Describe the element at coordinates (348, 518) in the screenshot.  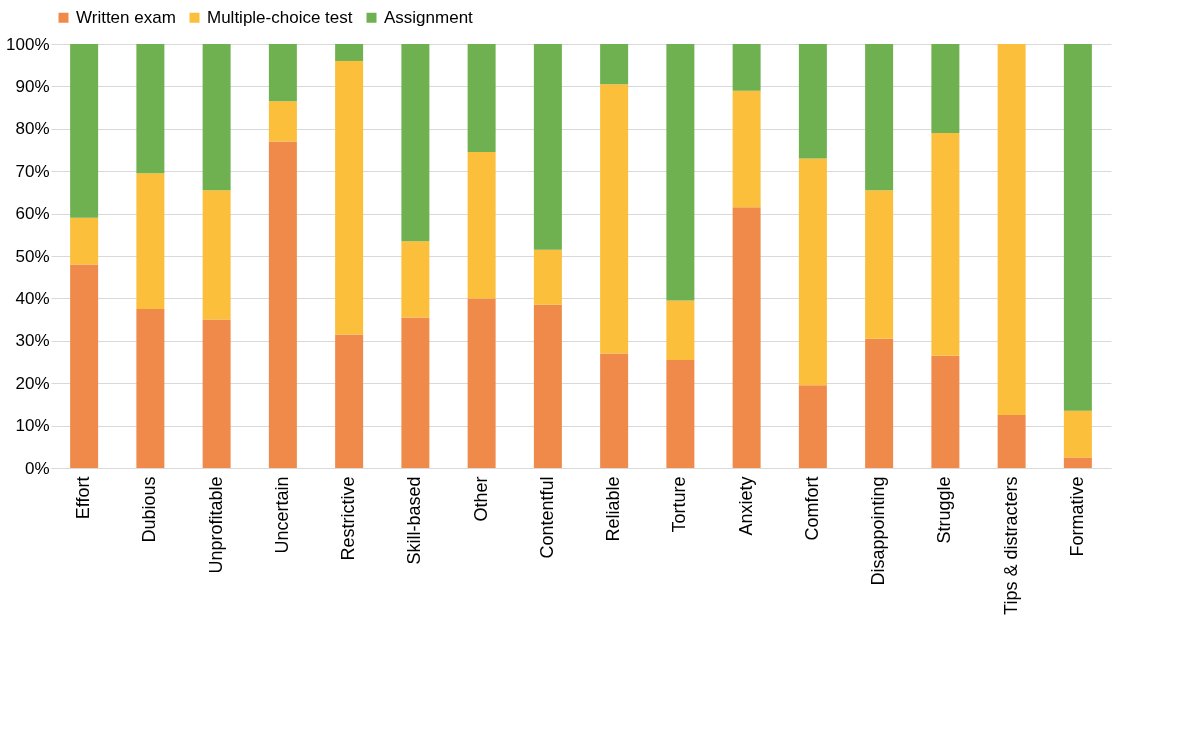
I see `x-tick-label: Restrictive` at that location.